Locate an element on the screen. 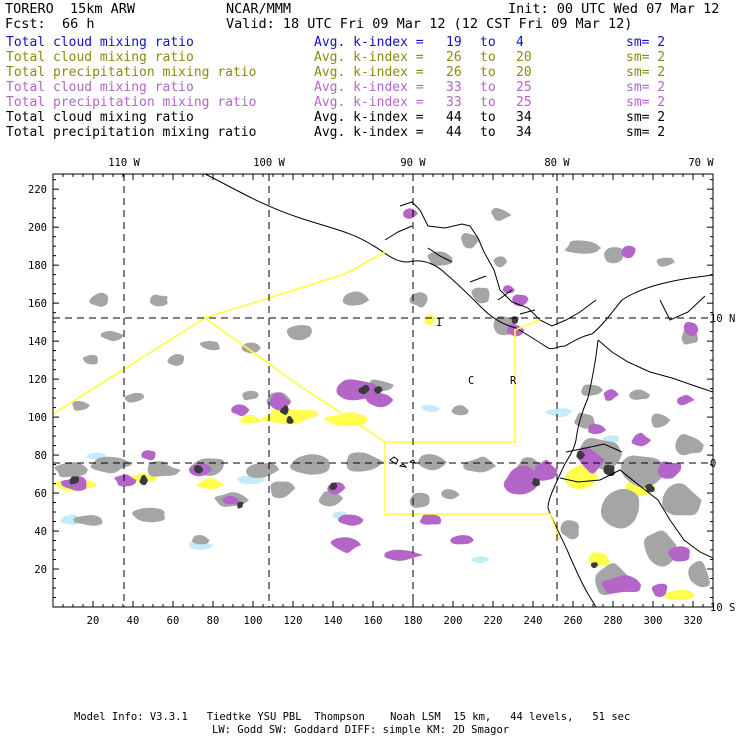 This screenshot has width=740, height=740. x-tick-label: 120 is located at coordinates (293, 621).